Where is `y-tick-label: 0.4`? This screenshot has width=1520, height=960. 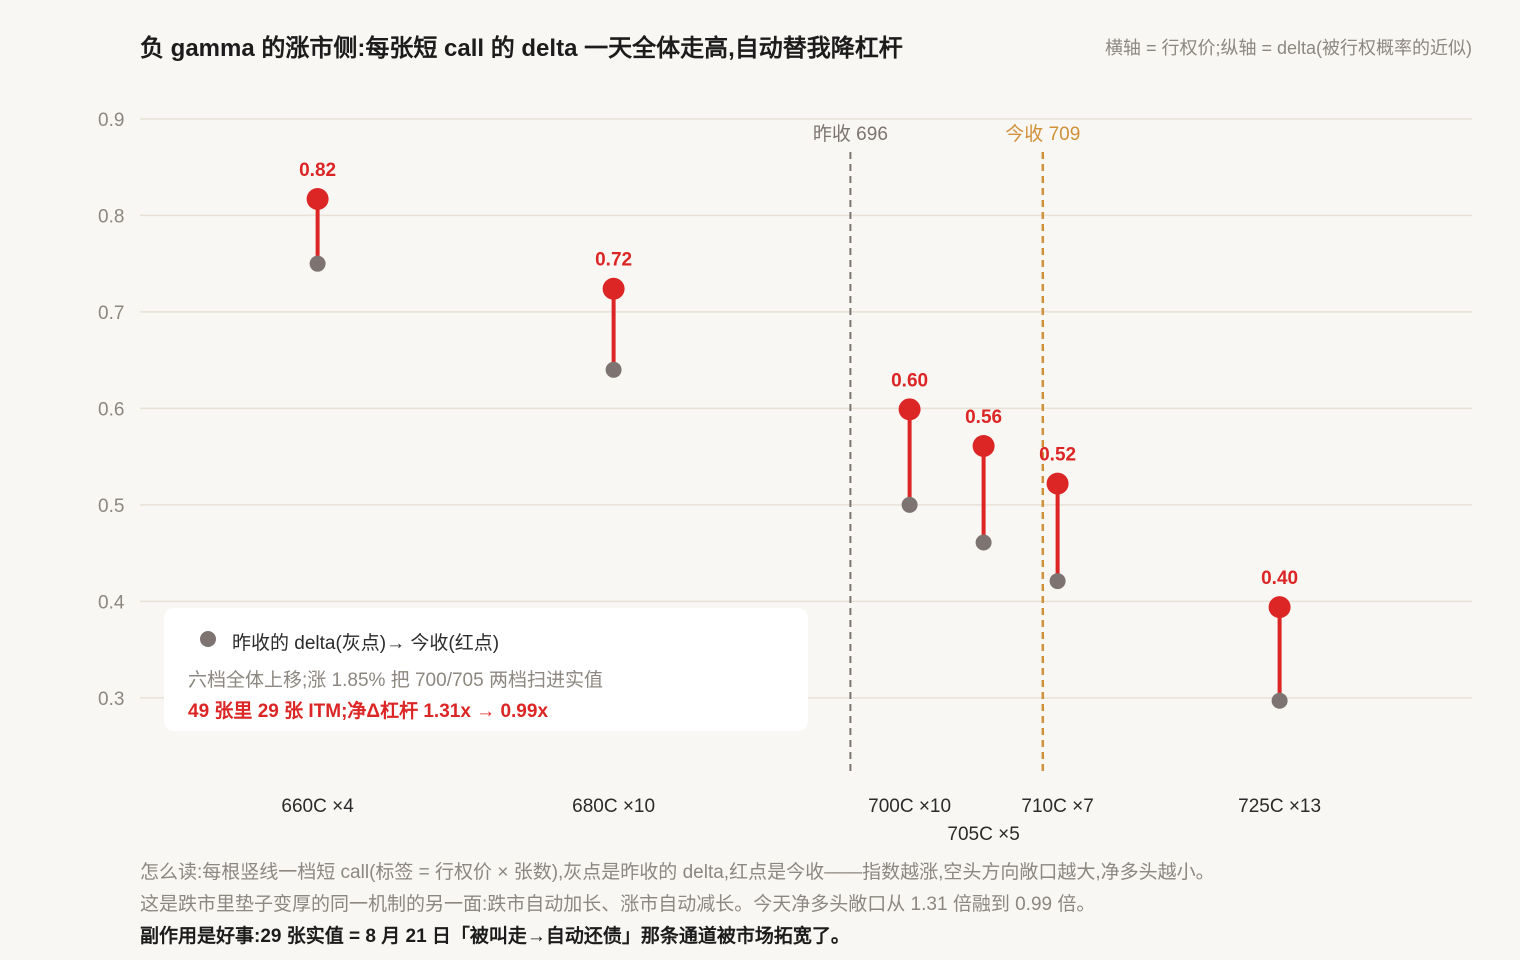
y-tick-label: 0.4 is located at coordinates (111, 602).